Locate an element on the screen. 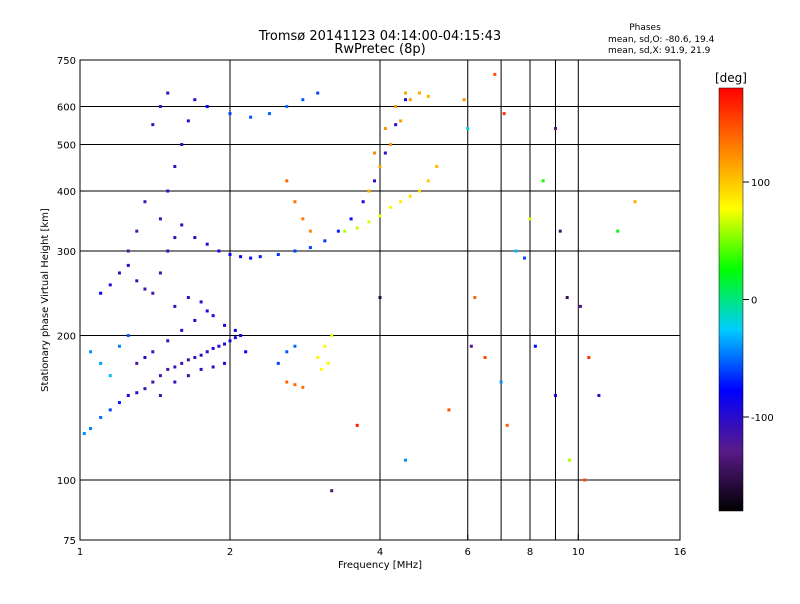 The width and height of the screenshot is (800, 604). chart-subtitle: RwPretec (8p) is located at coordinates (379, 49).